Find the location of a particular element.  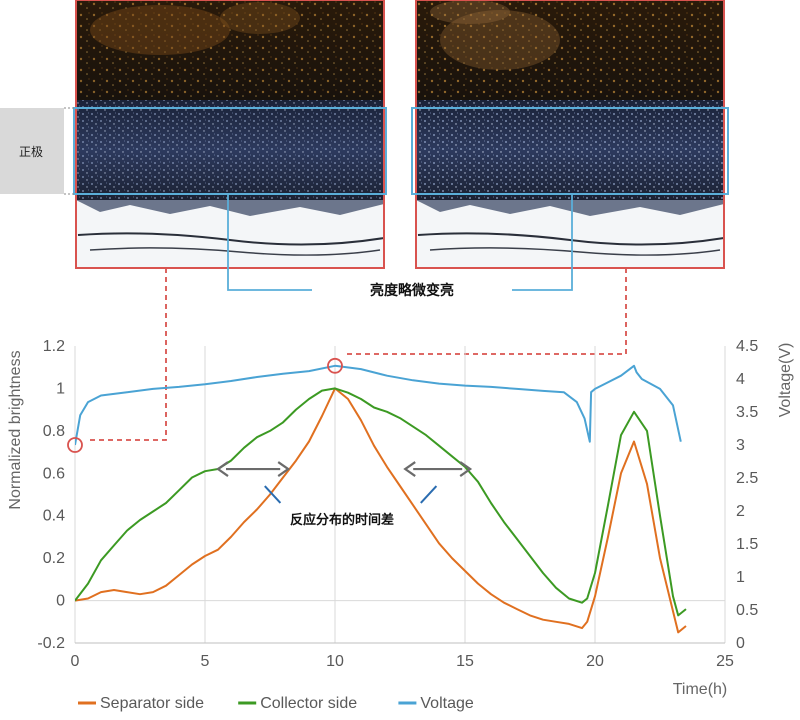

time-difference-label: 反应分布的时间差 is located at coordinates (342, 519).